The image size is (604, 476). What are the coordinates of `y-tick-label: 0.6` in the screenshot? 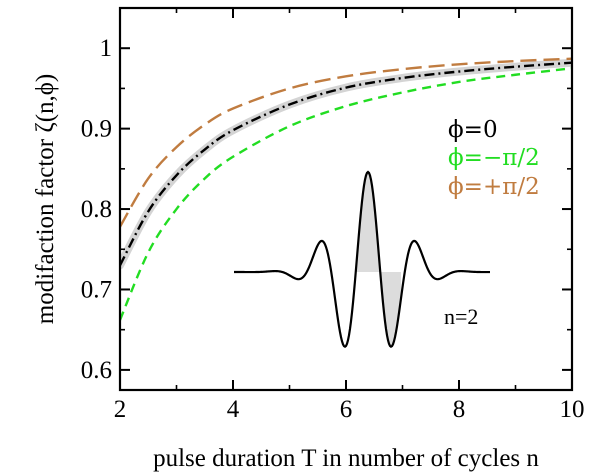 It's located at (96, 370).